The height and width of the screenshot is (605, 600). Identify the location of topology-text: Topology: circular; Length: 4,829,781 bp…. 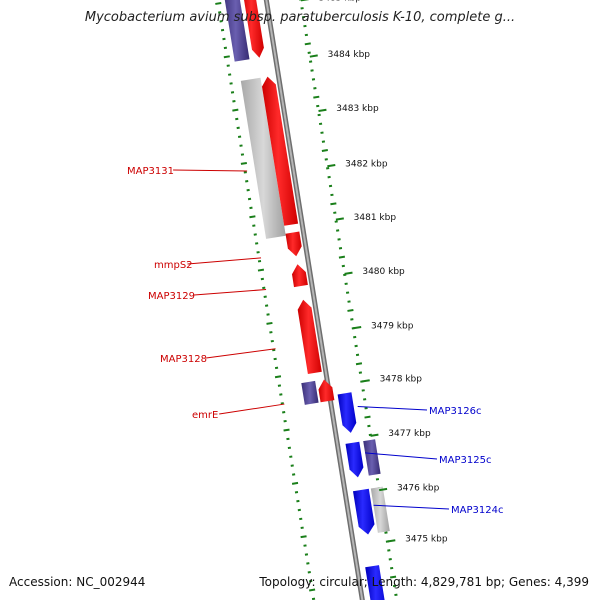
(424, 582).